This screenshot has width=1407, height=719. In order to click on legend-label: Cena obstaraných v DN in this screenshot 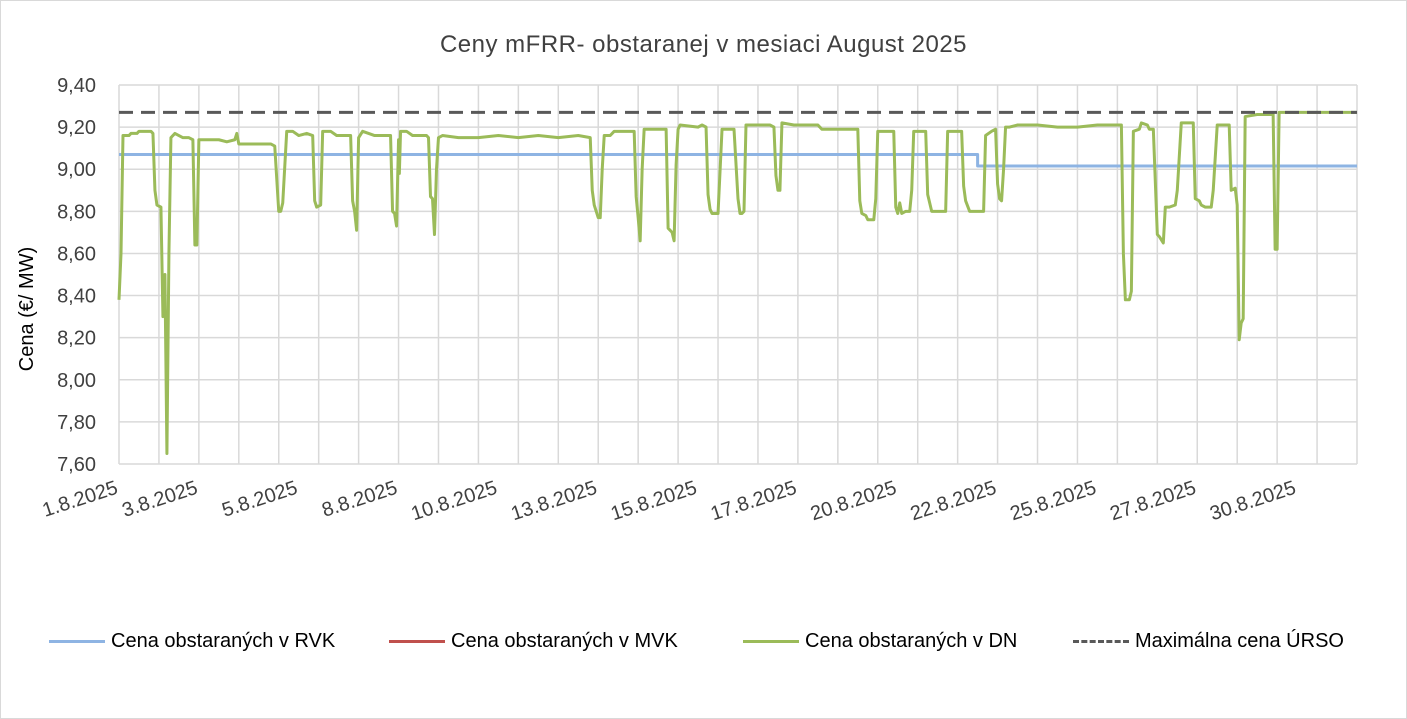, I will do `click(911, 640)`.